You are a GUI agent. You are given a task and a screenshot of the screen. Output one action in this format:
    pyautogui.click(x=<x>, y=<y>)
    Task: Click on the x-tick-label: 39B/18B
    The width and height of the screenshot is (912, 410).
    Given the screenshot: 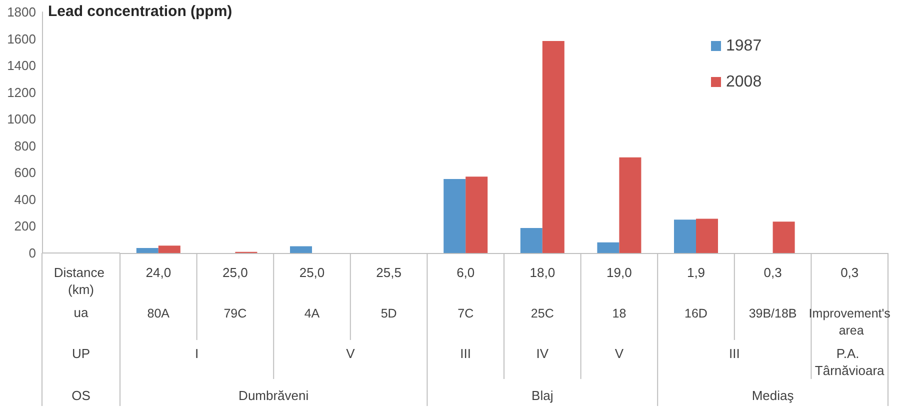 What is the action you would take?
    pyautogui.click(x=772, y=313)
    